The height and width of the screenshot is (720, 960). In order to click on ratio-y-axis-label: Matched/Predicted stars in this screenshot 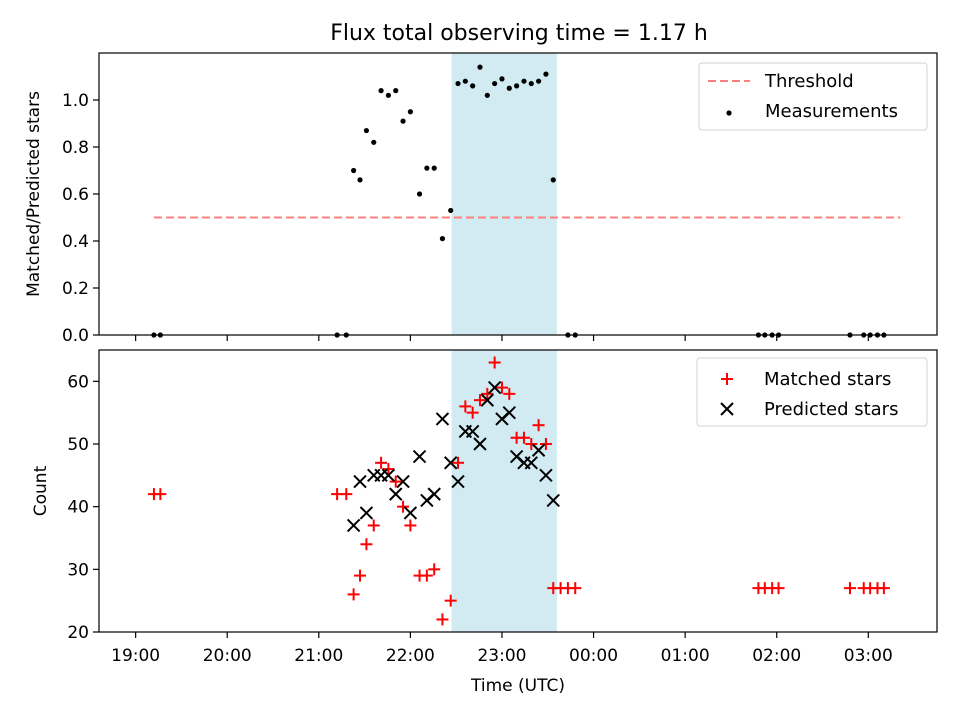, I will do `click(34, 194)`.